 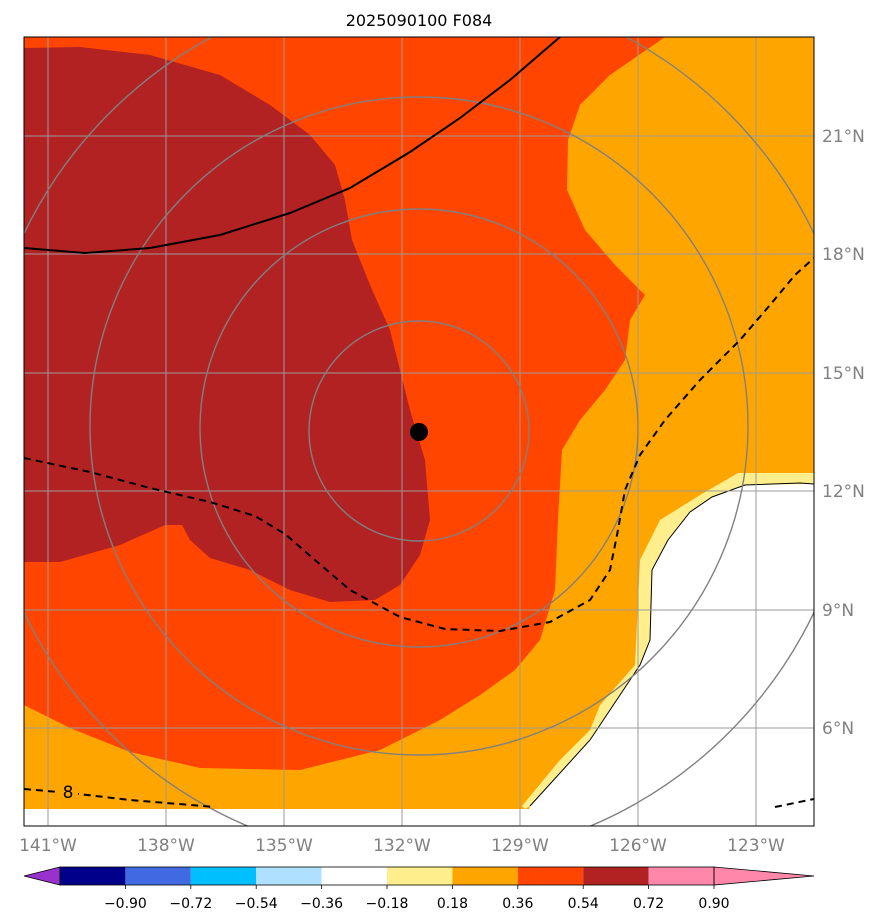 What do you see at coordinates (843, 374) in the screenshot?
I see `lat-label: 15°N` at bounding box center [843, 374].